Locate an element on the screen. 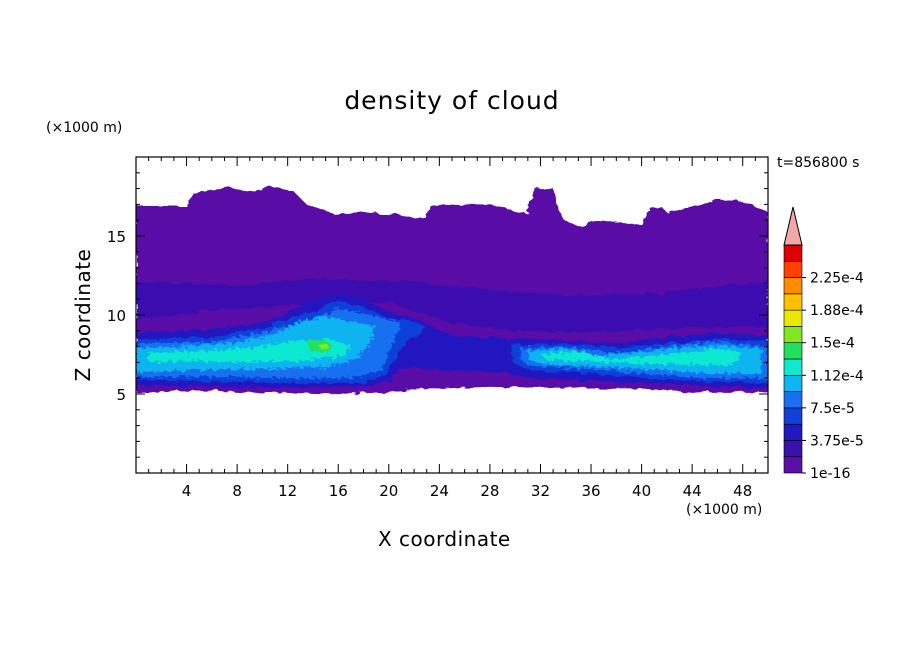  x-tick-label: 20 is located at coordinates (388, 491).